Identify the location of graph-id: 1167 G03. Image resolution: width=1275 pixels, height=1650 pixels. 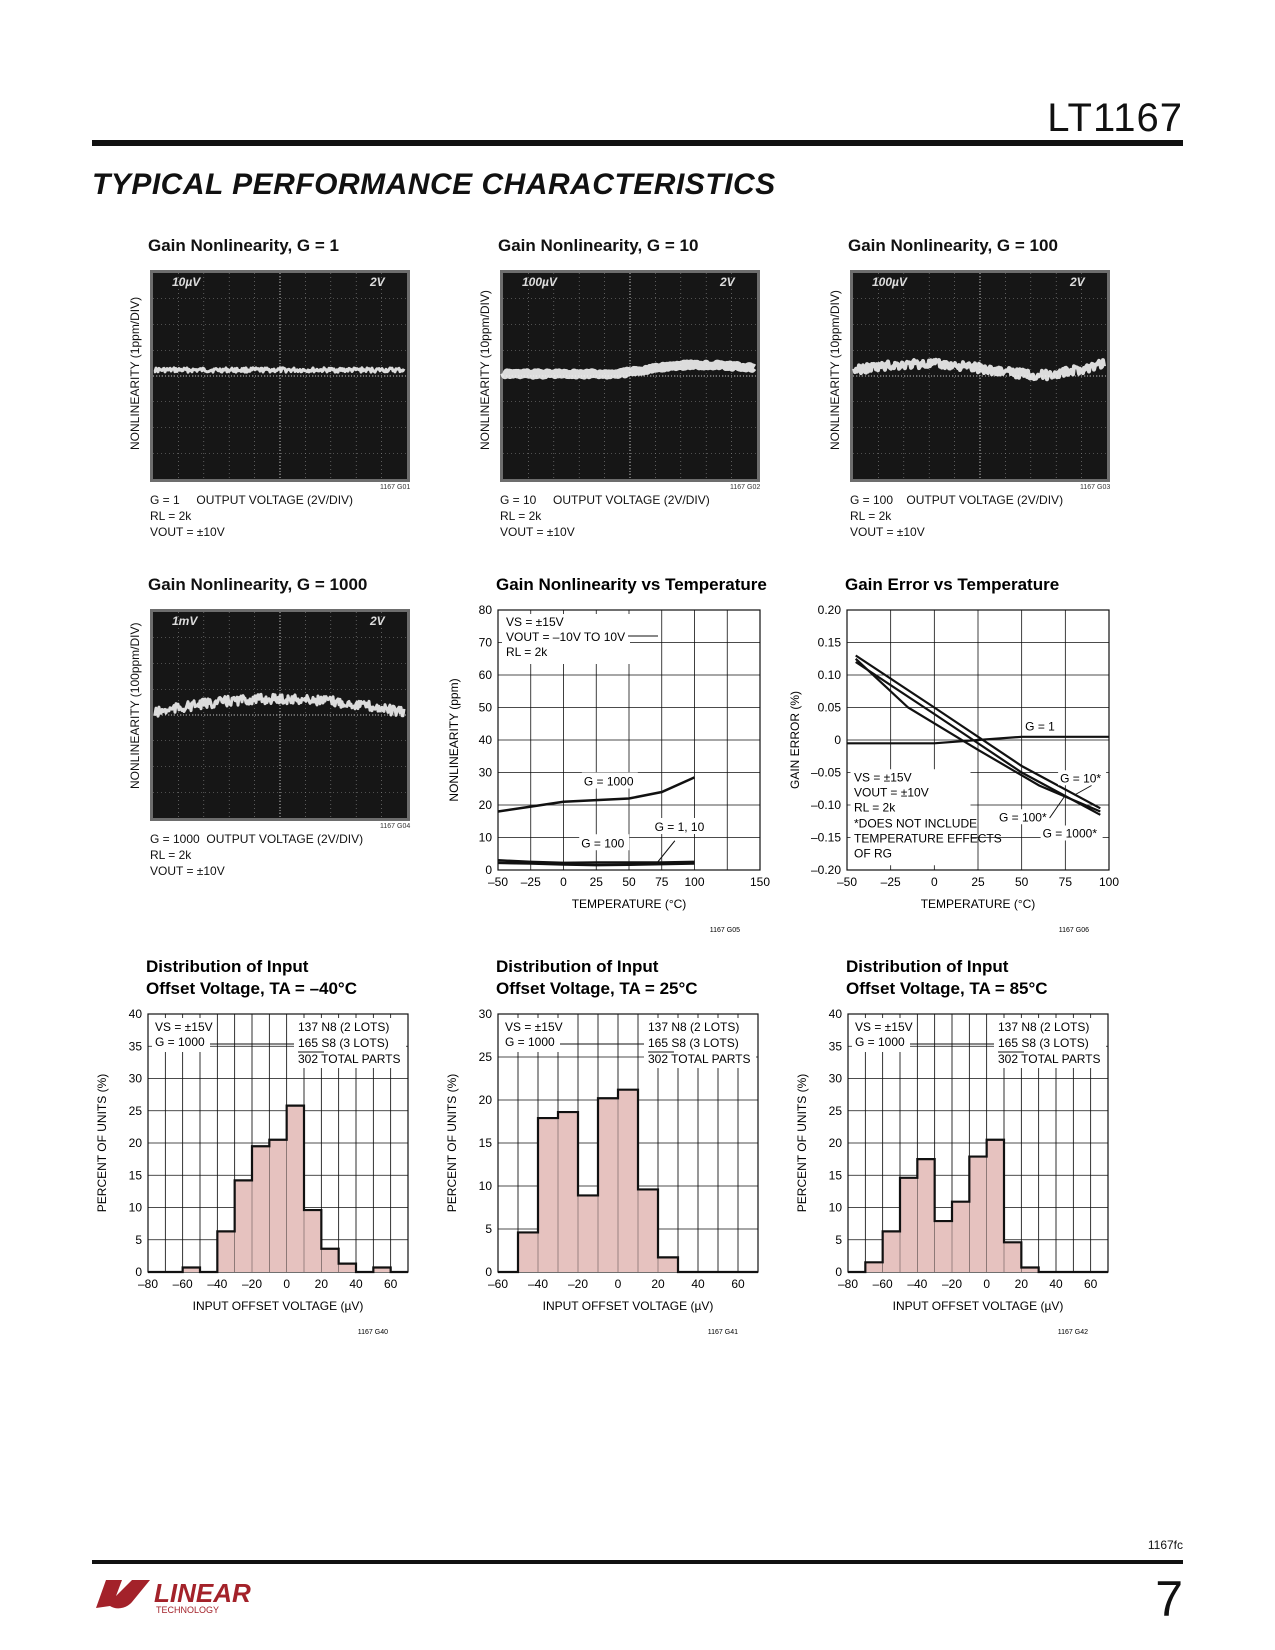
(1095, 487).